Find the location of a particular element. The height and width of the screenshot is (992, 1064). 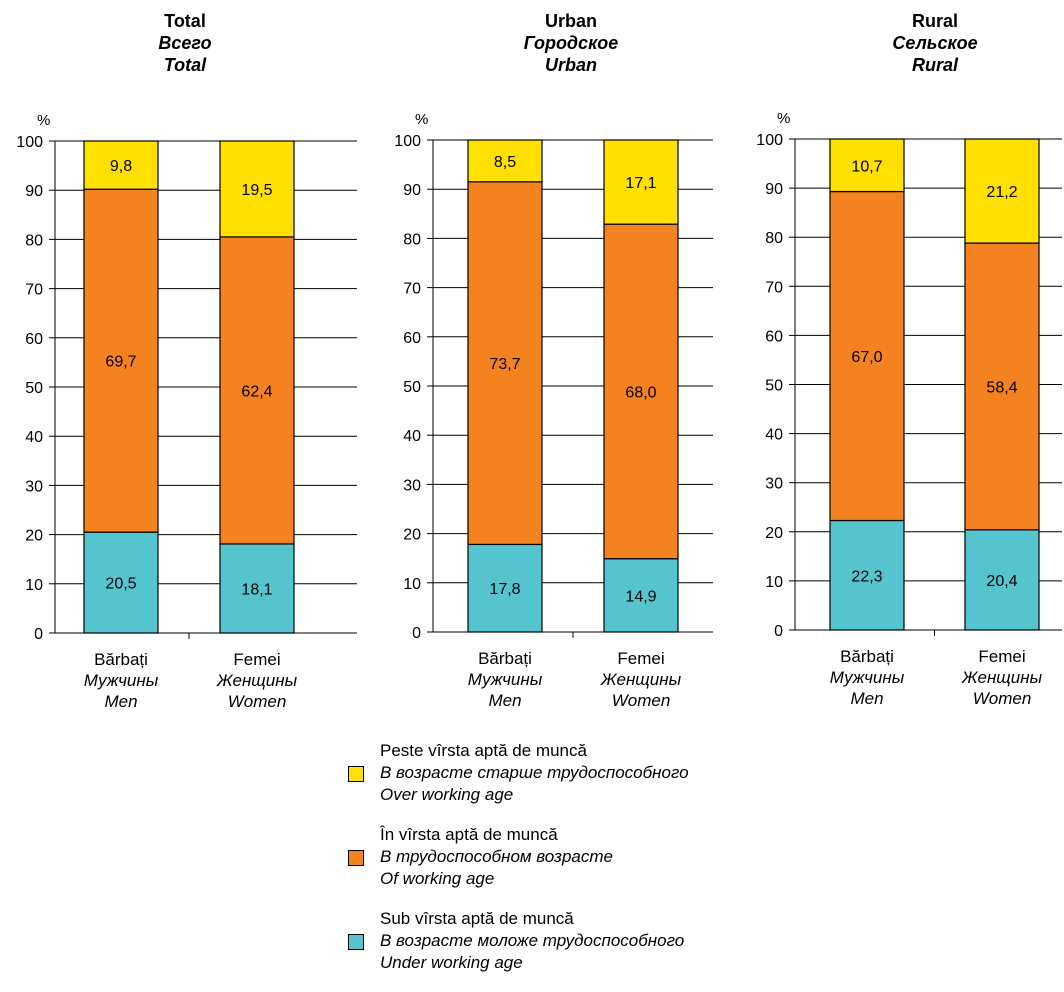

data-label: 22,3 is located at coordinates (866, 576).